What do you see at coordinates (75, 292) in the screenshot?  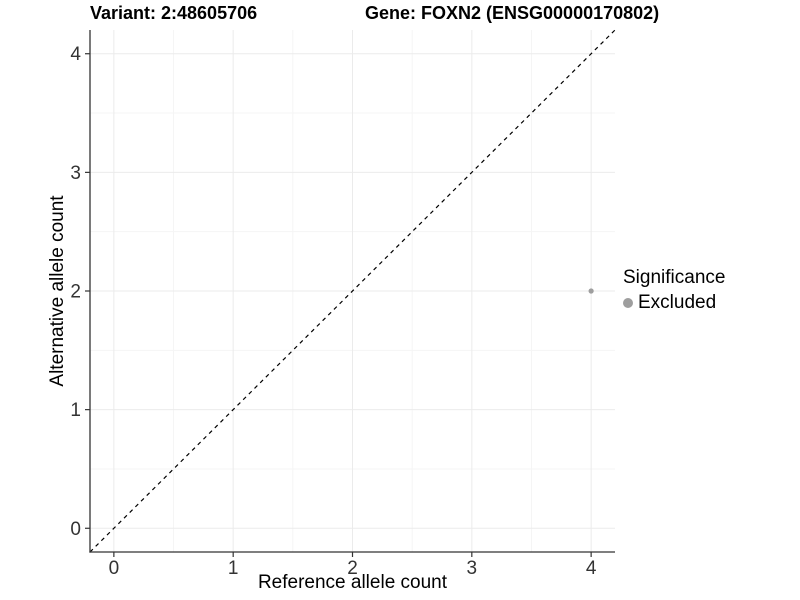 I see `y-tick-label: 2` at bounding box center [75, 292].